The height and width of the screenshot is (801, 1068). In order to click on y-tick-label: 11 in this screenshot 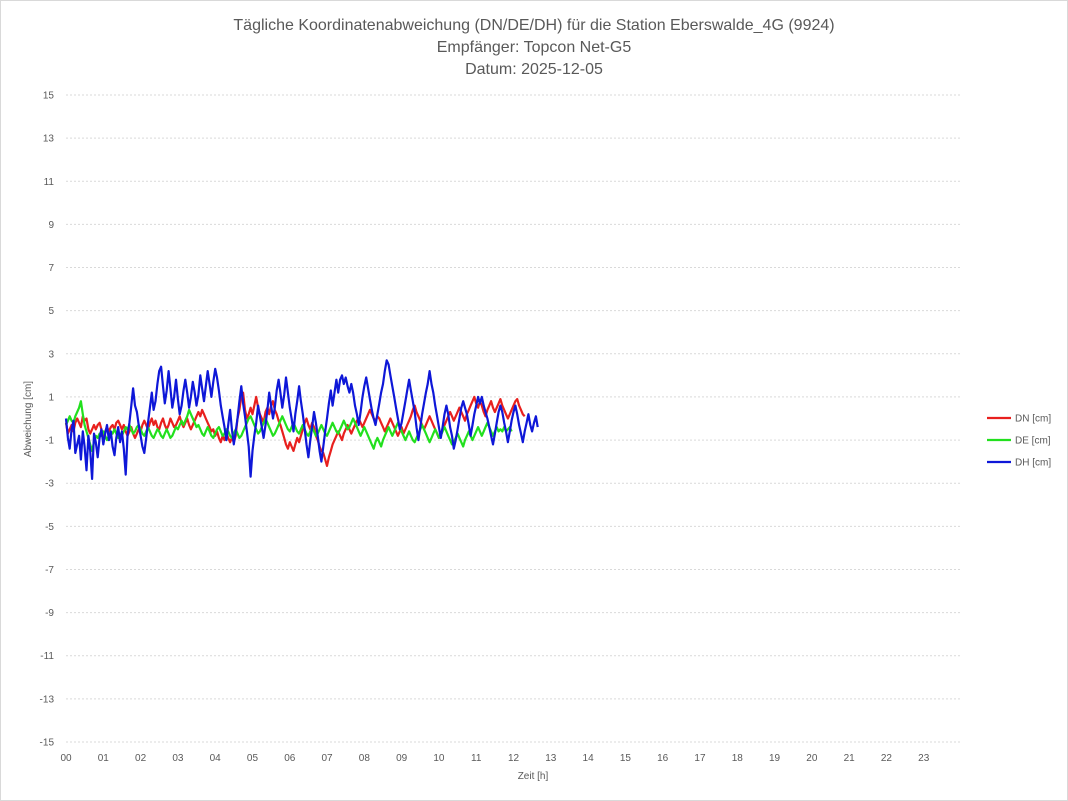, I will do `click(49, 182)`.